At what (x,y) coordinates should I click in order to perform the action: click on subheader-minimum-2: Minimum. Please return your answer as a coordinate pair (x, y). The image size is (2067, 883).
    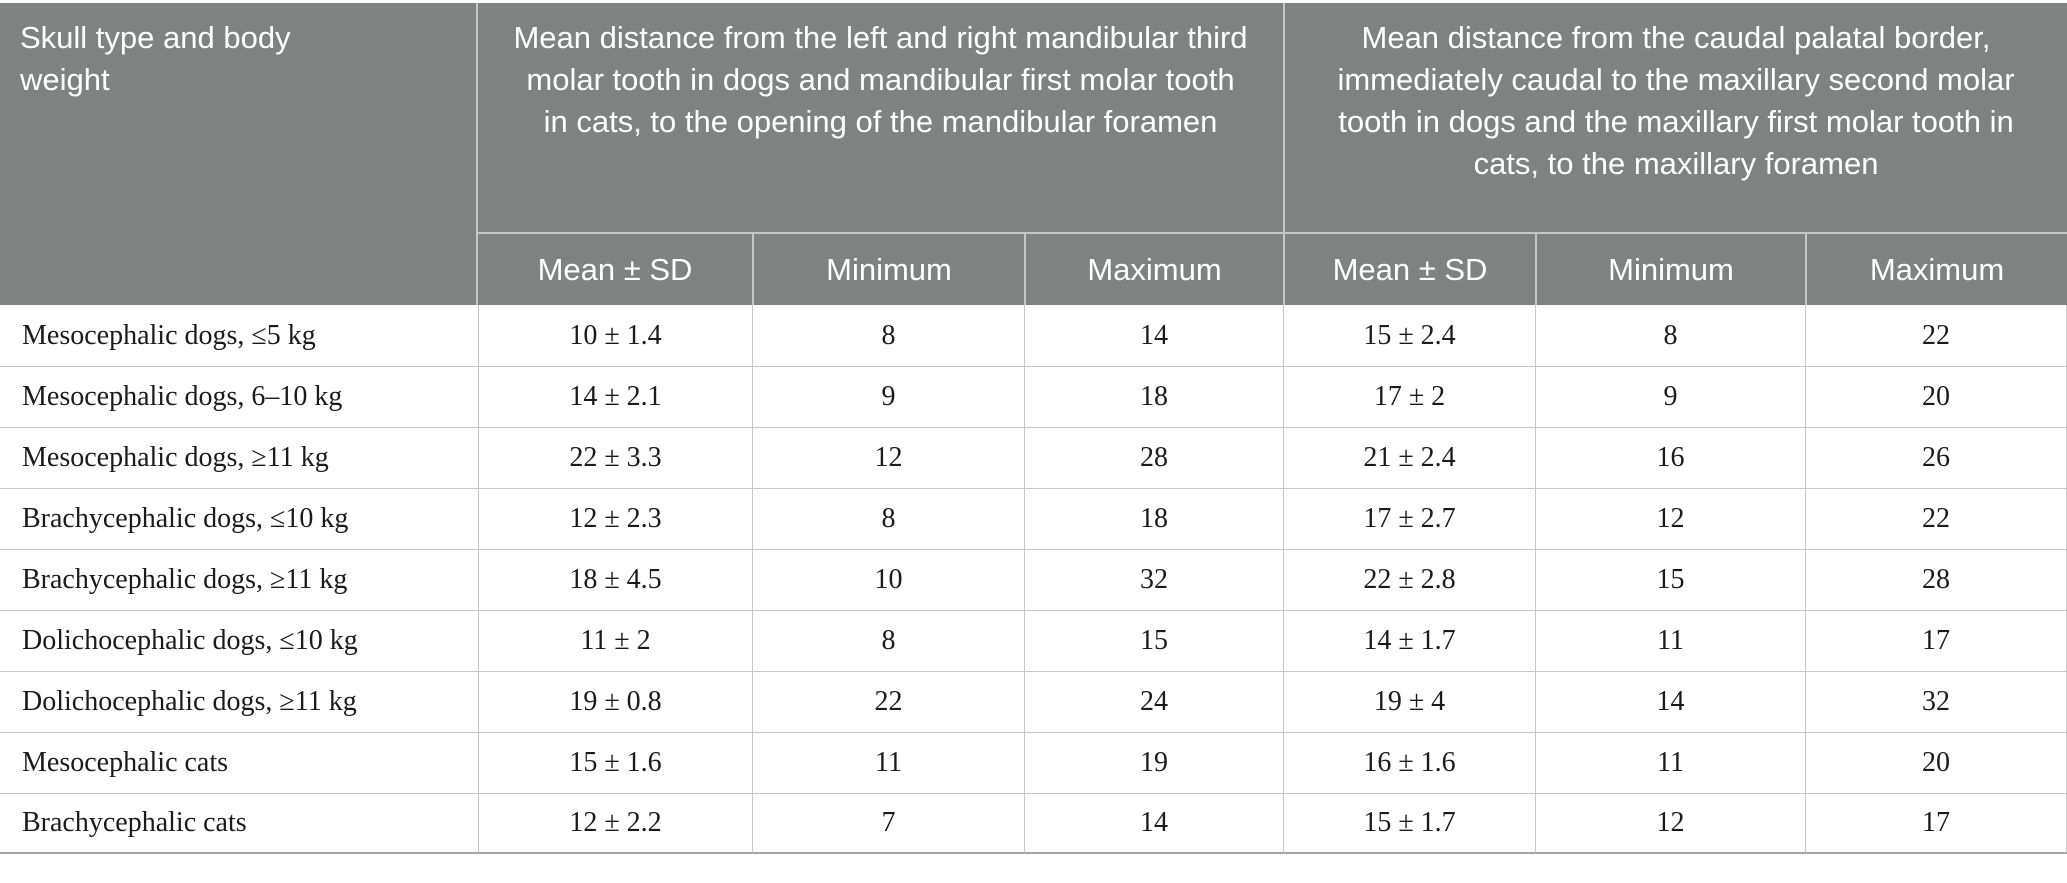
    Looking at the image, I should click on (1670, 268).